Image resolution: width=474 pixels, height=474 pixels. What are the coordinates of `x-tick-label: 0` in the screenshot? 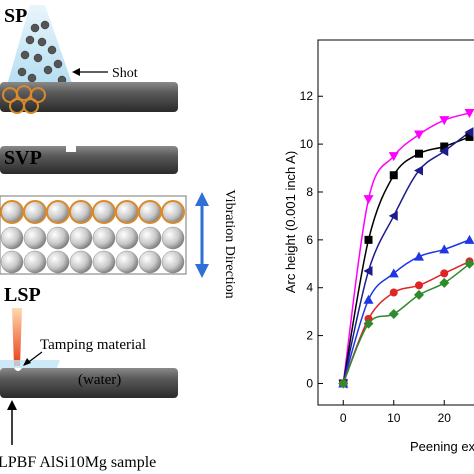 It's located at (343, 418).